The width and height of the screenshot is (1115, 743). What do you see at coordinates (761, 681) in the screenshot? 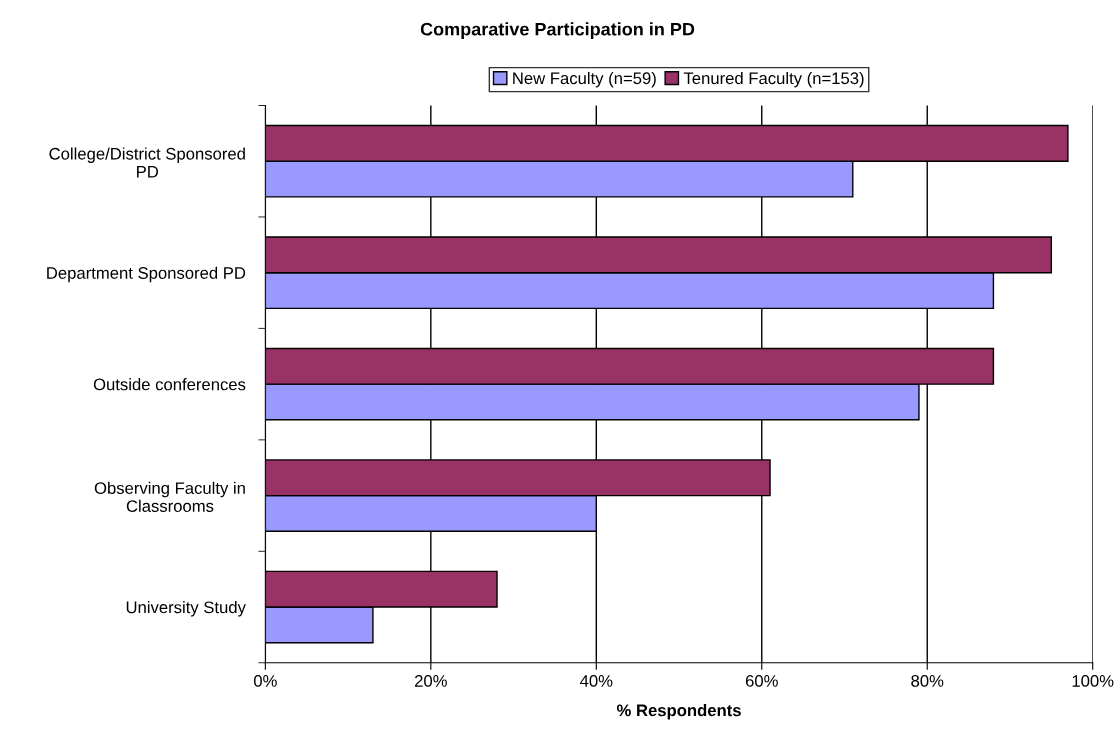
I see `x-tick-label: 60%` at bounding box center [761, 681].